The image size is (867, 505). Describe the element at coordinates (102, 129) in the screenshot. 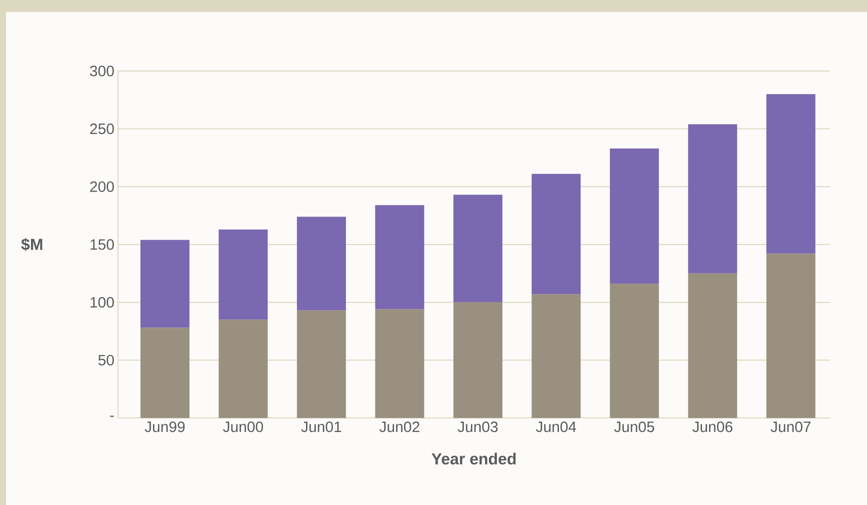

I see `y-tick-label: 250` at that location.